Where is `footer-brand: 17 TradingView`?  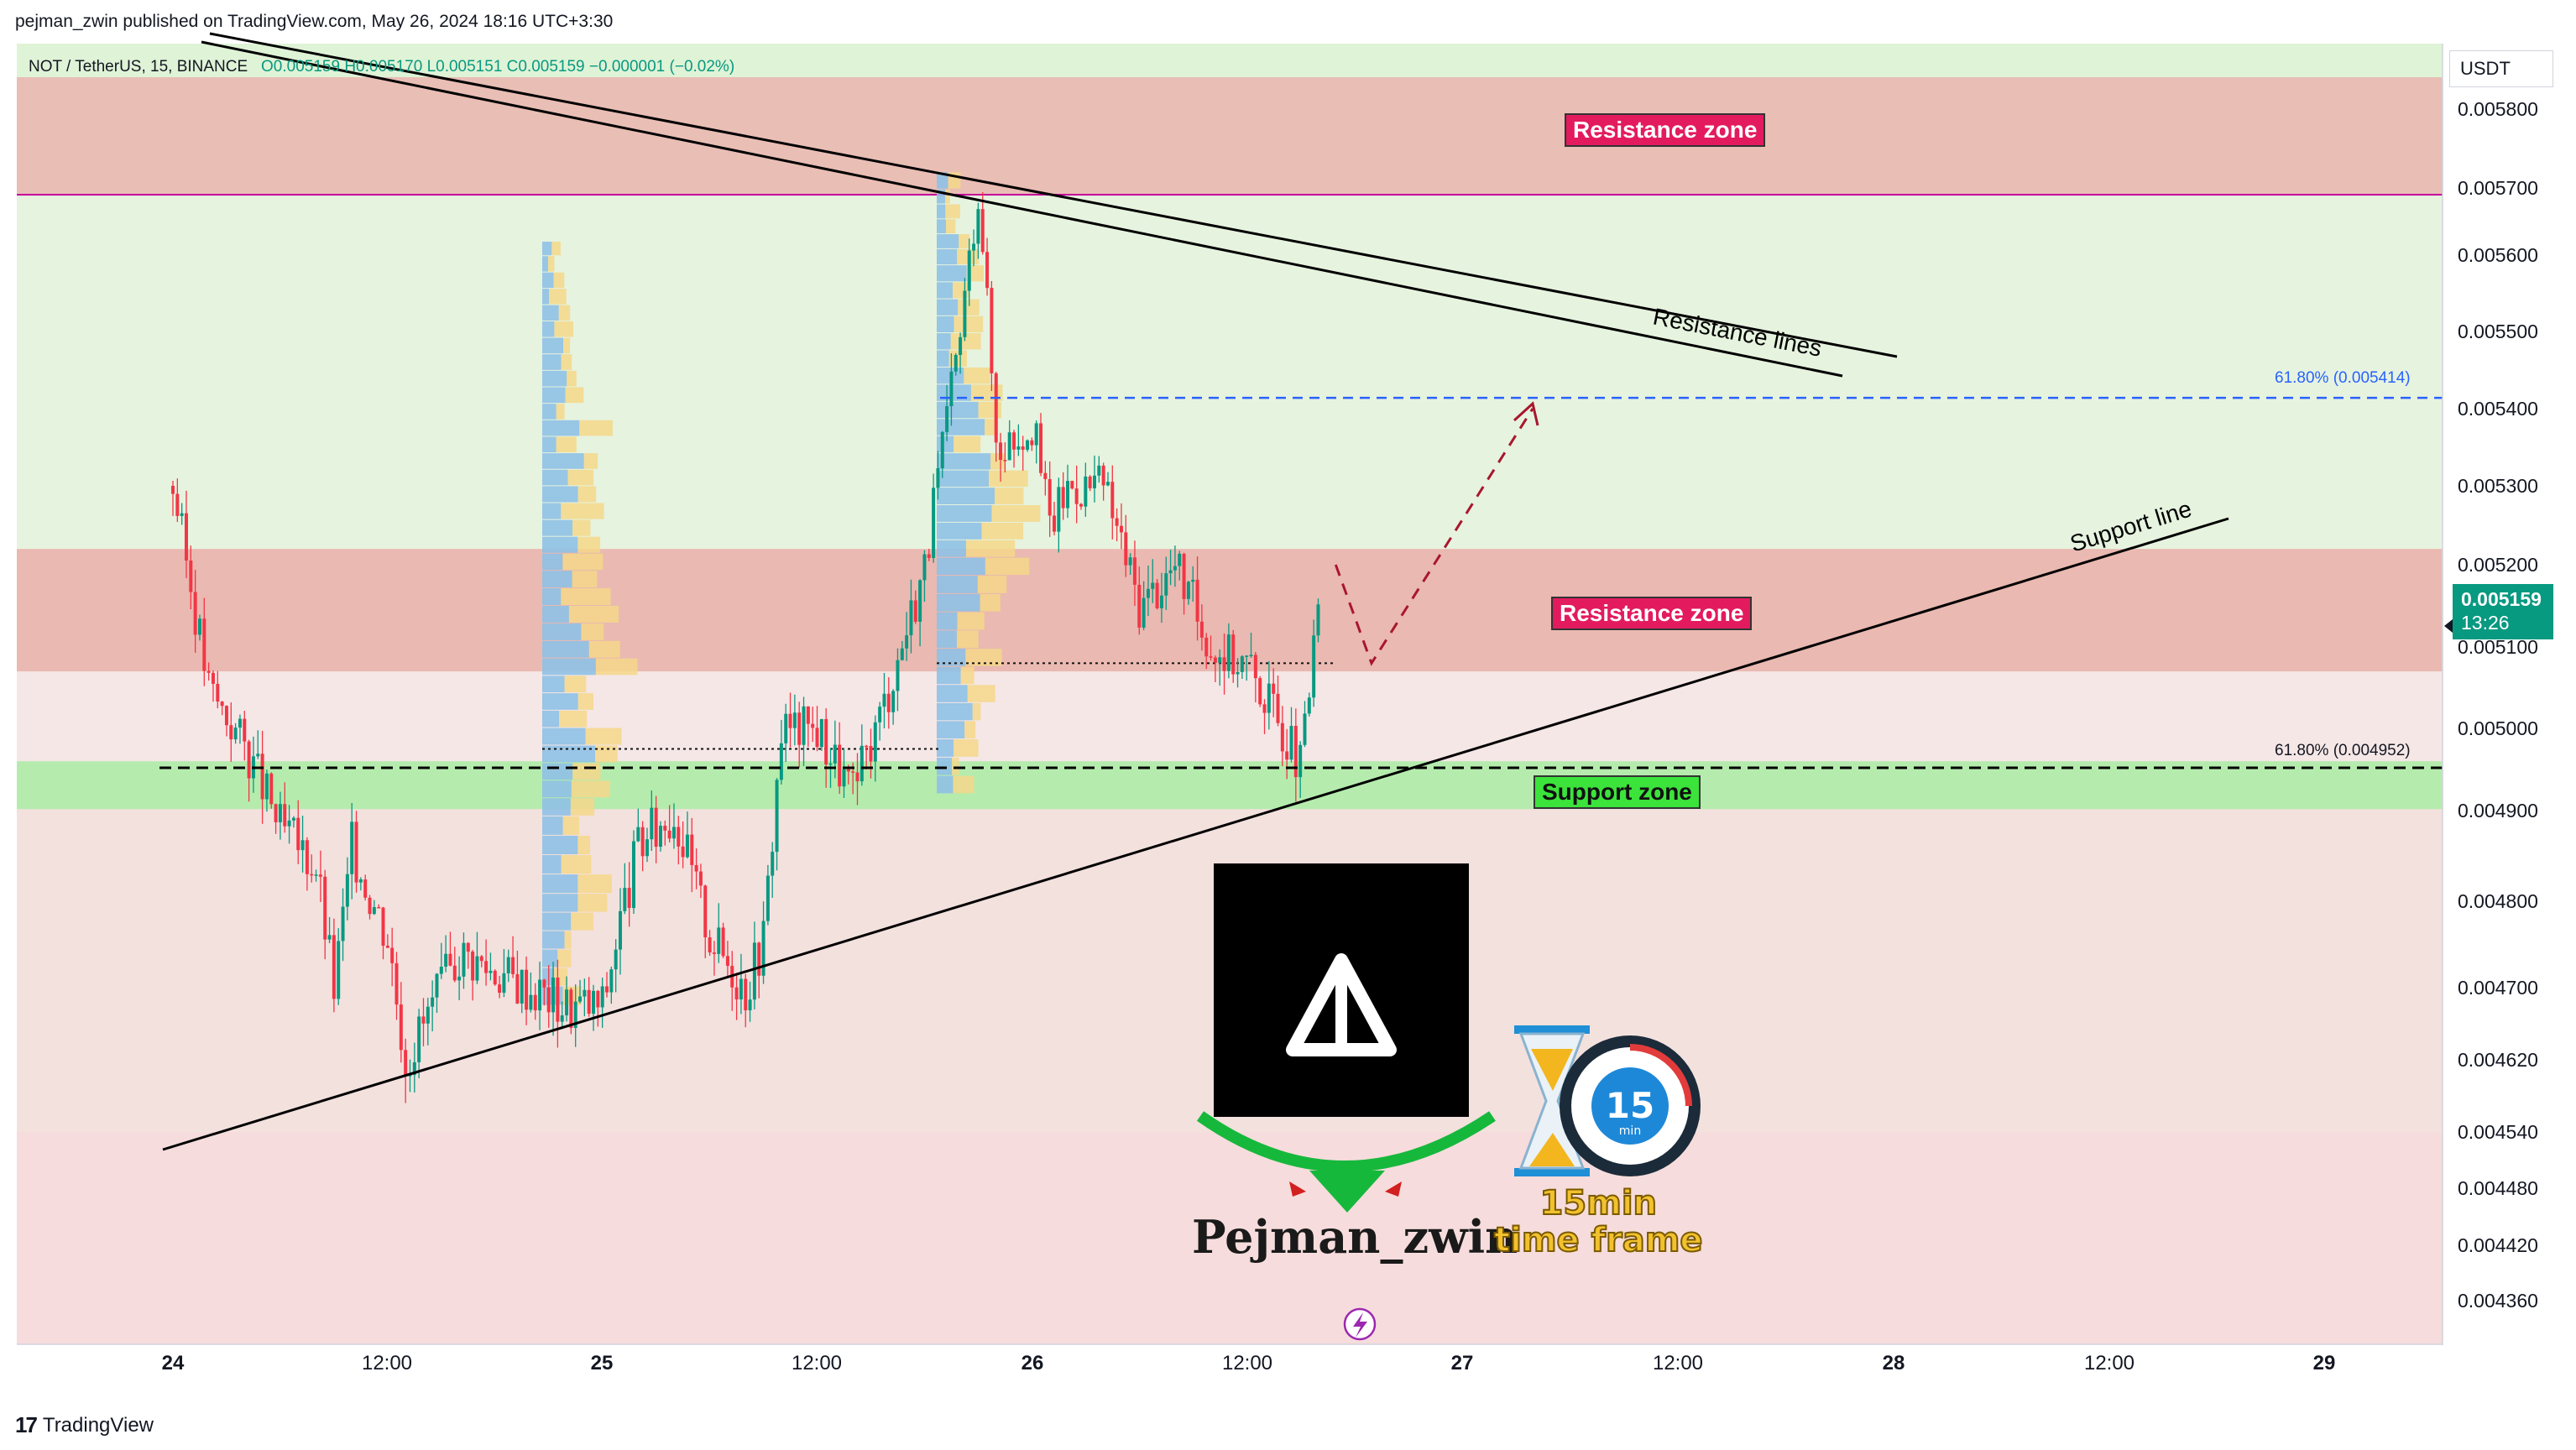 footer-brand: 17 TradingView is located at coordinates (84, 1425).